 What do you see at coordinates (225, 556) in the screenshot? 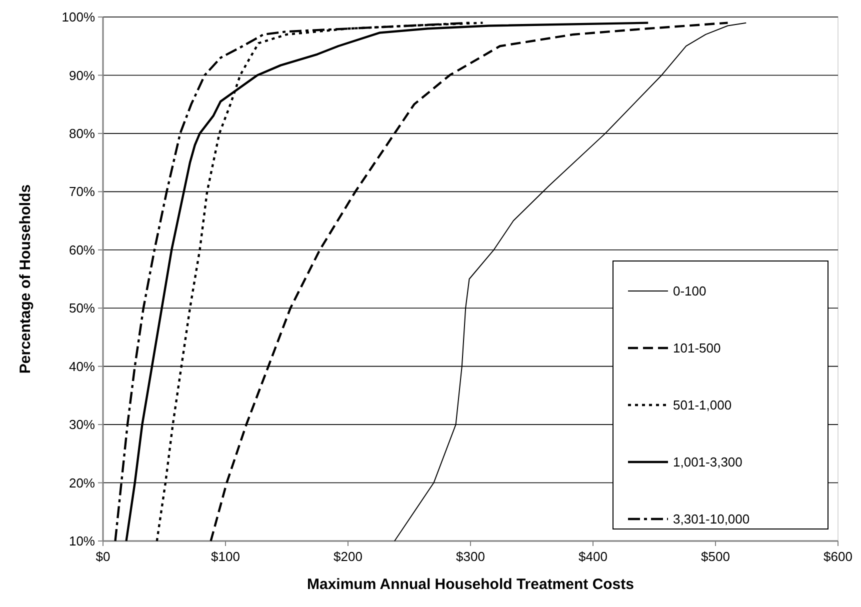
I see `x-tick-label: $100` at bounding box center [225, 556].